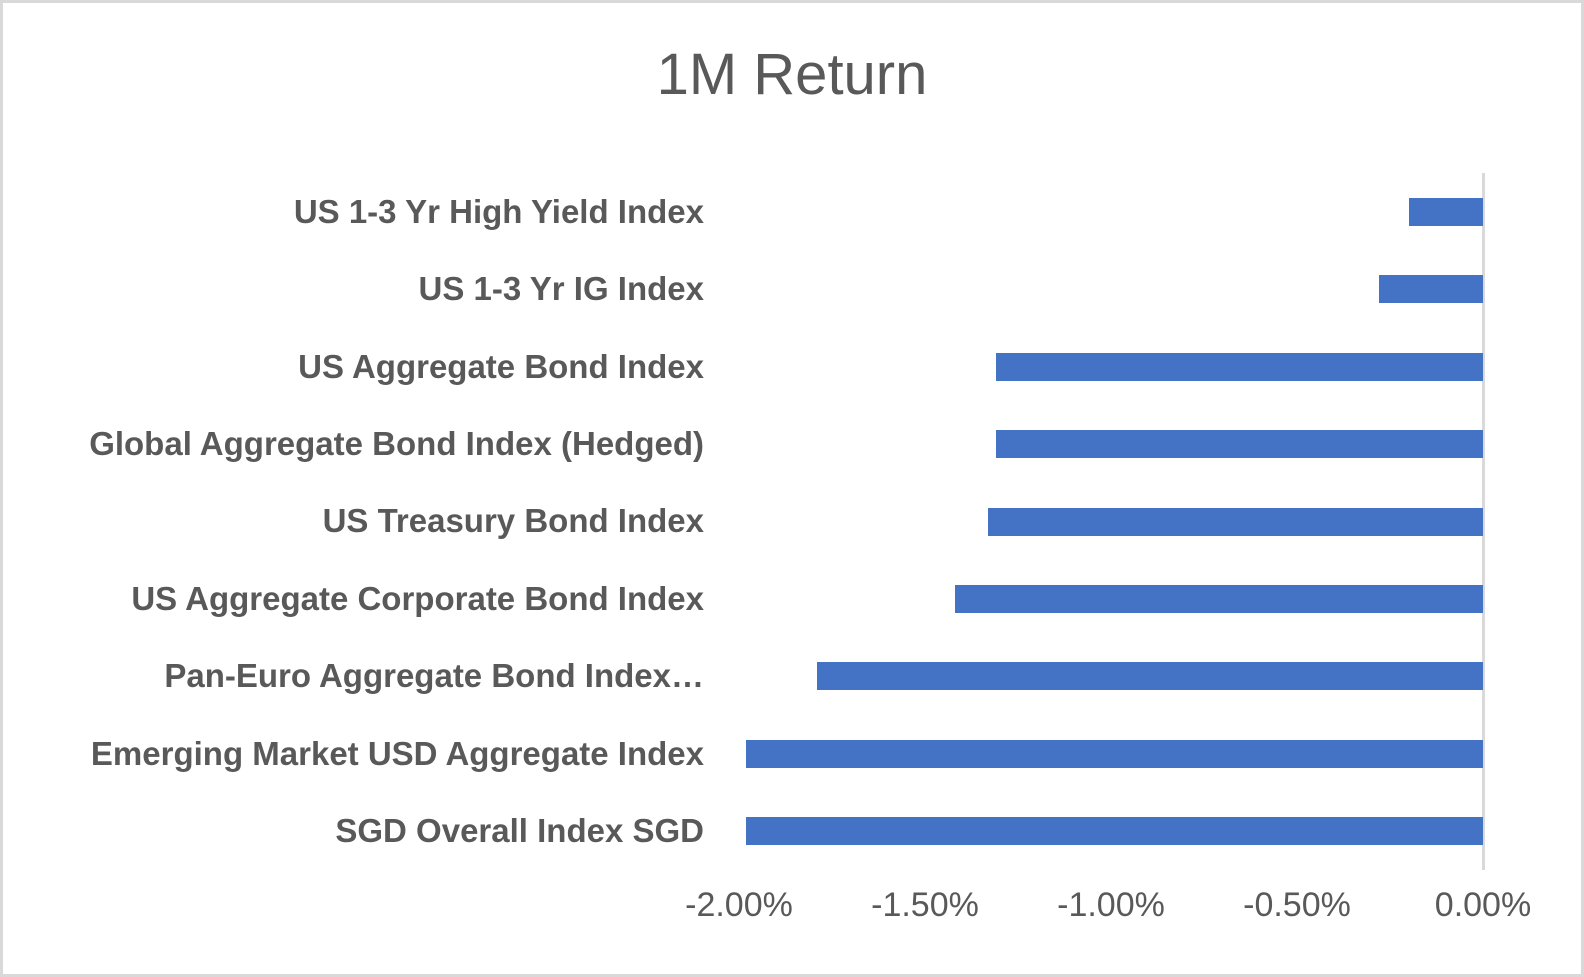 Image resolution: width=1584 pixels, height=977 pixels. What do you see at coordinates (498, 211) in the screenshot?
I see `category-label: US 1-3 Yr High Yield Index` at bounding box center [498, 211].